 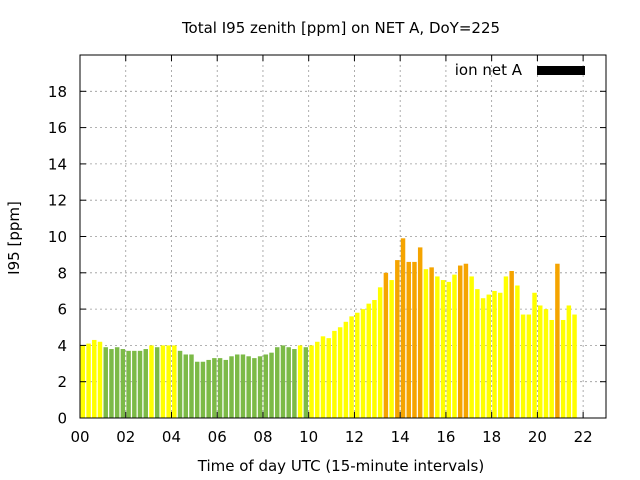 What do you see at coordinates (561, 70) in the screenshot?
I see `legend-swatch` at bounding box center [561, 70].